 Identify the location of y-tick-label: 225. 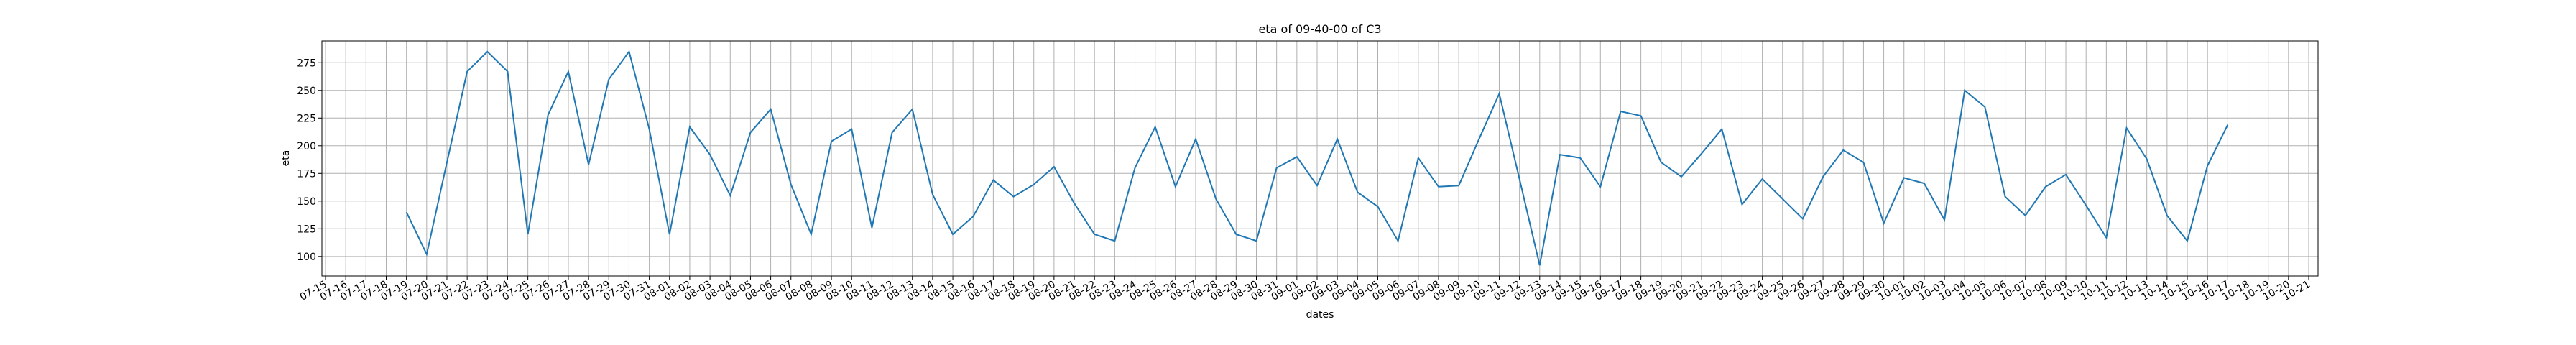
(306, 118).